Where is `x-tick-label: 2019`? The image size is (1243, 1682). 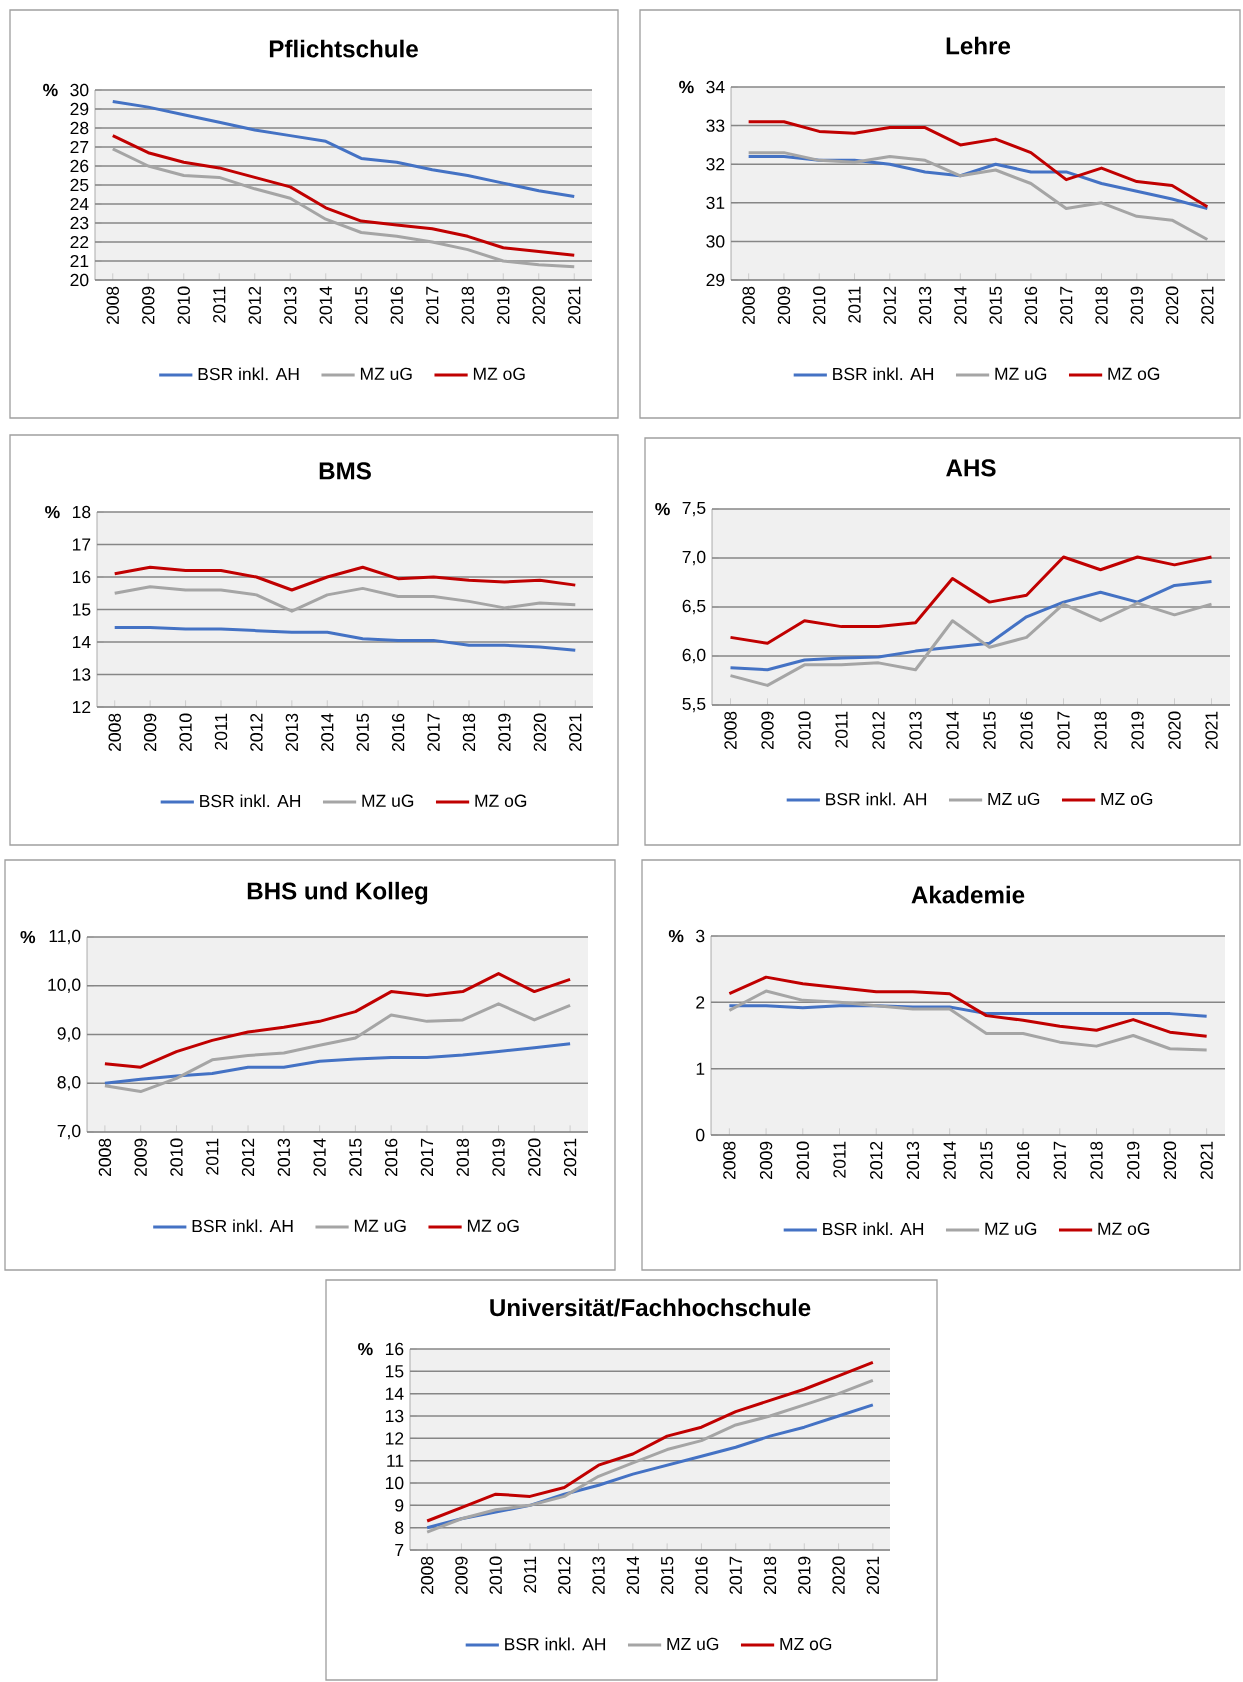 x-tick-label: 2019 is located at coordinates (498, 1157).